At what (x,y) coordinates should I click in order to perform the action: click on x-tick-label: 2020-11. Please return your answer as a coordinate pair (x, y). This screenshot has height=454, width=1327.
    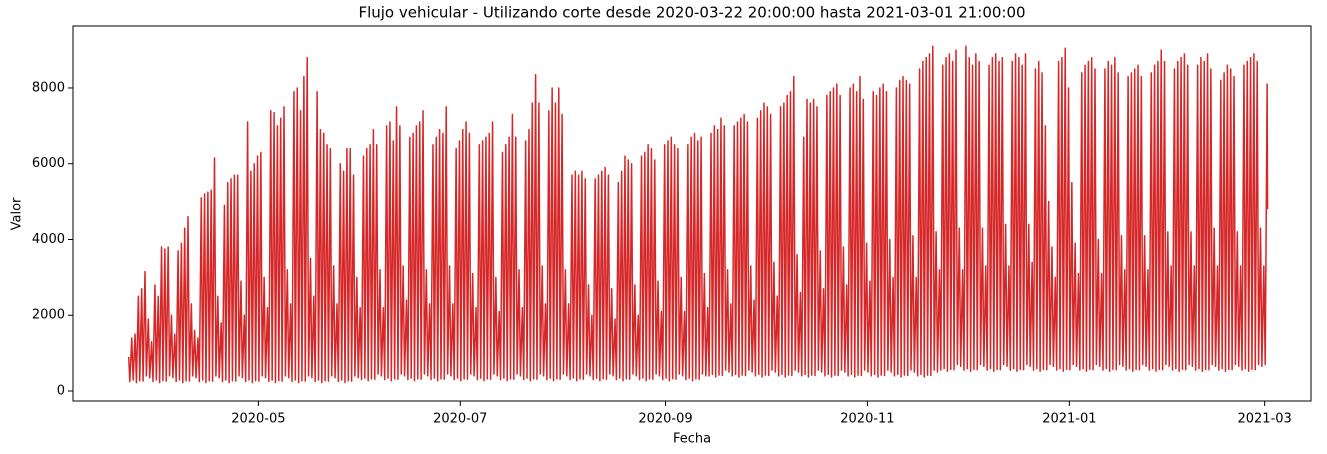
    Looking at the image, I should click on (867, 419).